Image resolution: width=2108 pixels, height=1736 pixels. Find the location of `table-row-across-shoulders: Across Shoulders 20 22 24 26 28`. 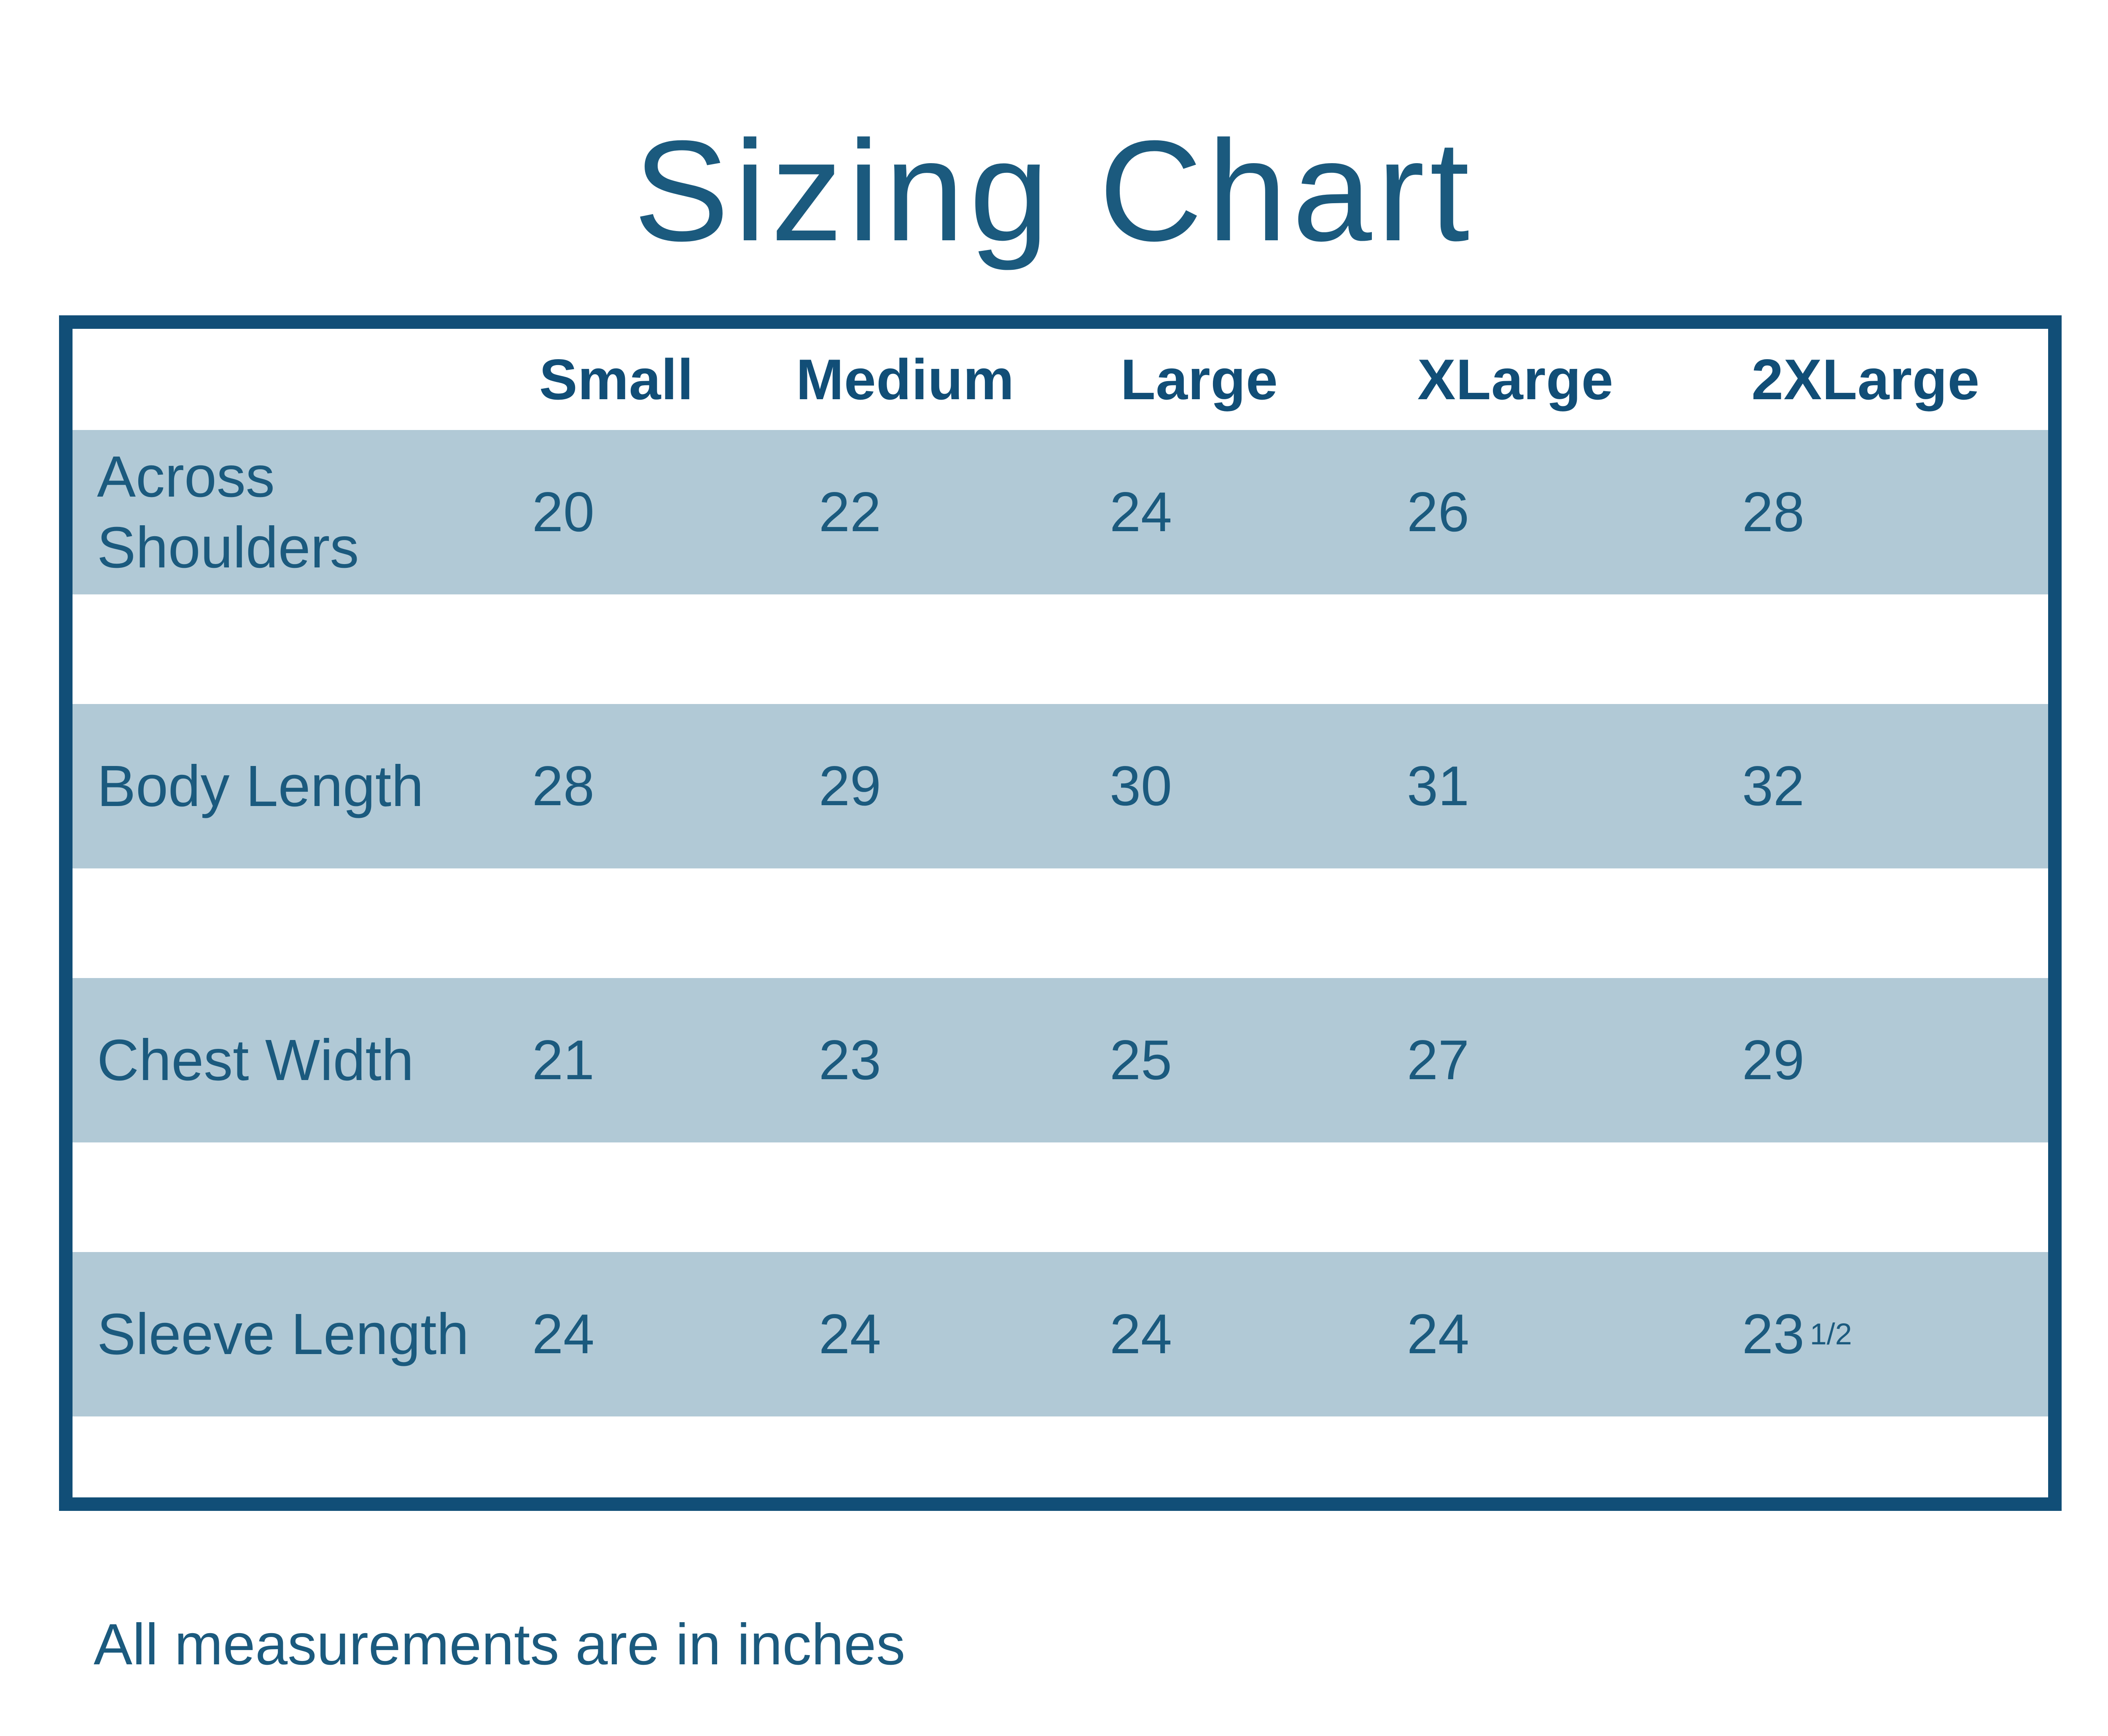

table-row-across-shoulders: Across Shoulders 20 22 24 26 28 is located at coordinates (1060, 512).